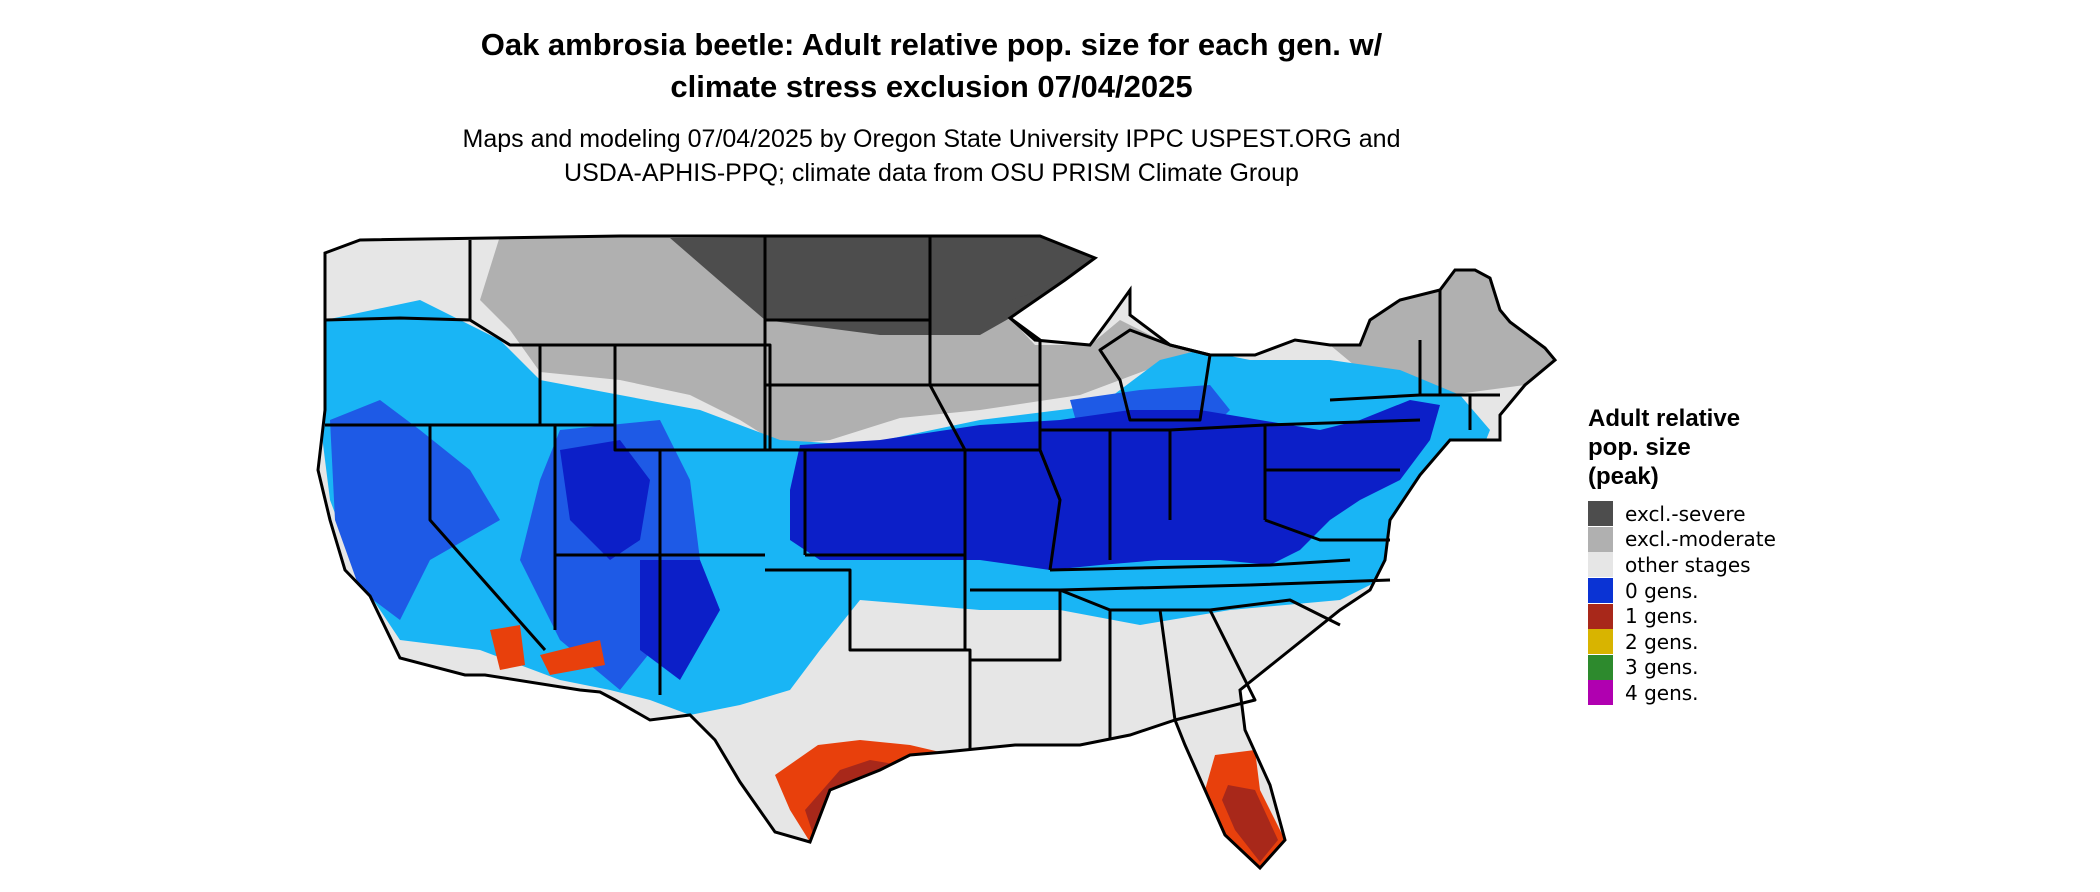 Image resolution: width=2100 pixels, height=892 pixels. What do you see at coordinates (864, 396) in the screenshot?
I see `state-border-nd-sd-ne-ks` at bounding box center [864, 396].